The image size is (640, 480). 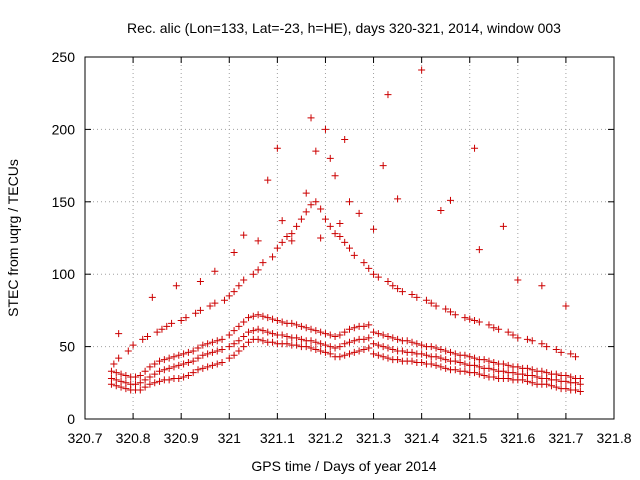 What do you see at coordinates (277, 438) in the screenshot?
I see `x-tick-label: 321.1` at bounding box center [277, 438].